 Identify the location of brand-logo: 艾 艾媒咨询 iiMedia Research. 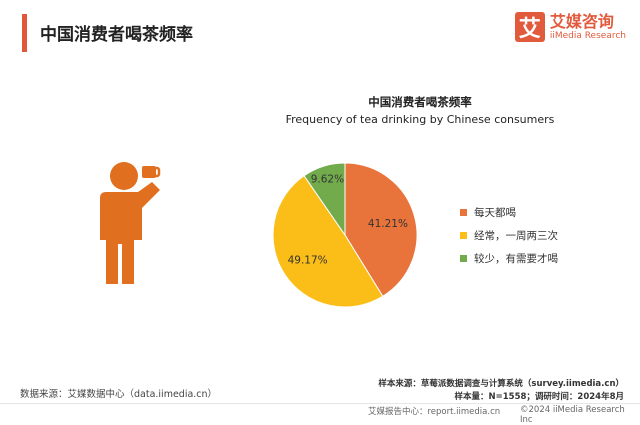
(570, 26).